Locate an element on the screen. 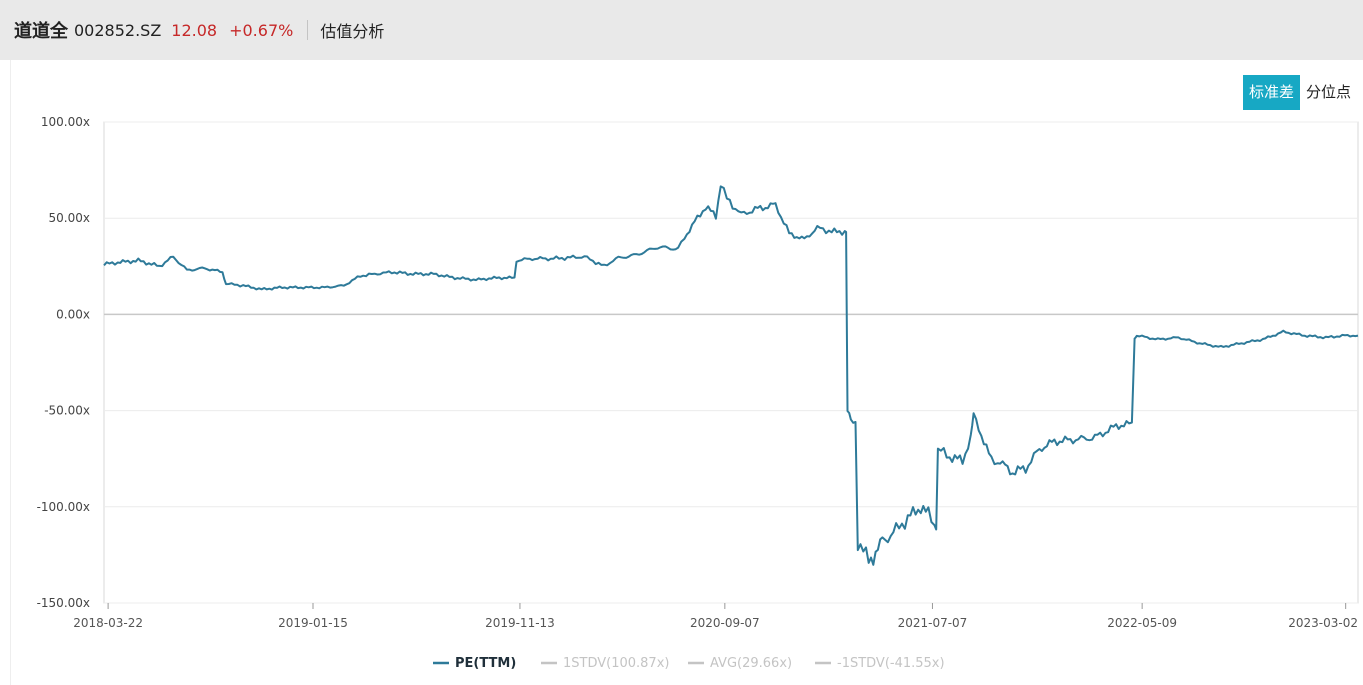 This screenshot has height=685, width=1363. x-tick-label: 2019-01-15 is located at coordinates (313, 623).